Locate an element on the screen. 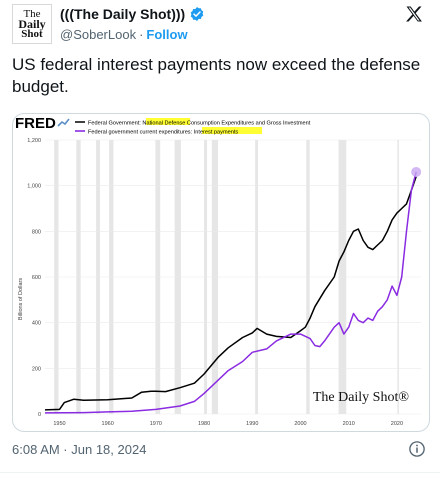  y-tick-label: 0 is located at coordinates (39, 415).